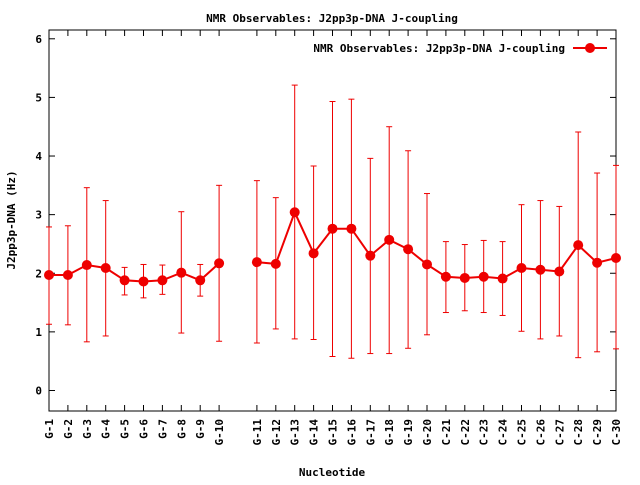  I want to click on x-tick-label: G-4, so click(106, 429).